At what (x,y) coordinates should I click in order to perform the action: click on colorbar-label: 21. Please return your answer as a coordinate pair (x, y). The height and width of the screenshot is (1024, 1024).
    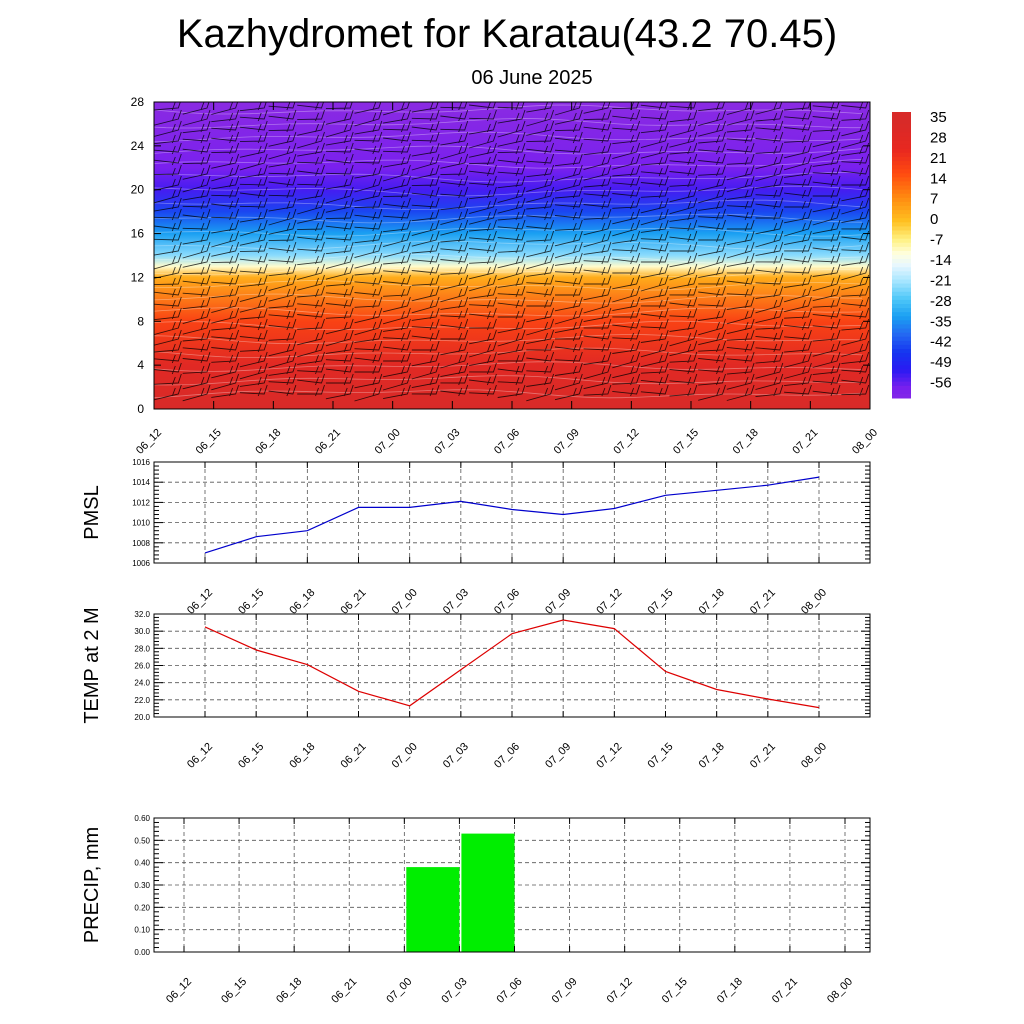
    Looking at the image, I should click on (938, 158).